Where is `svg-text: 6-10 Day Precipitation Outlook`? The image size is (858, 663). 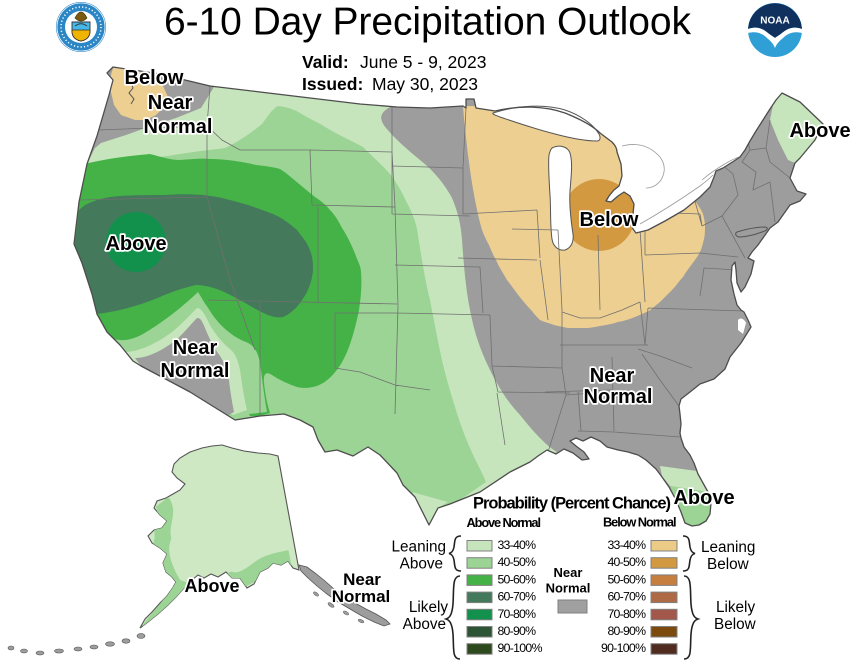 svg-text: 6-10 Day Precipitation Outlook is located at coordinates (428, 22).